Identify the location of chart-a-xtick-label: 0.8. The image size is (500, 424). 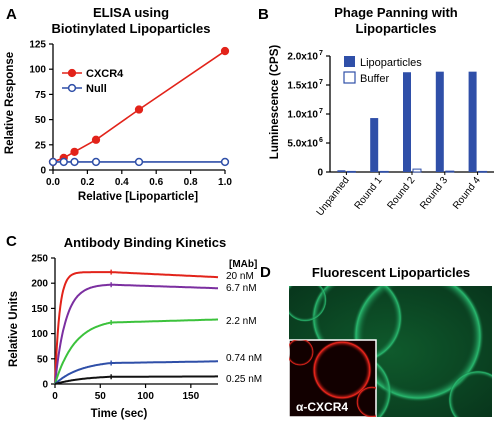
(191, 182).